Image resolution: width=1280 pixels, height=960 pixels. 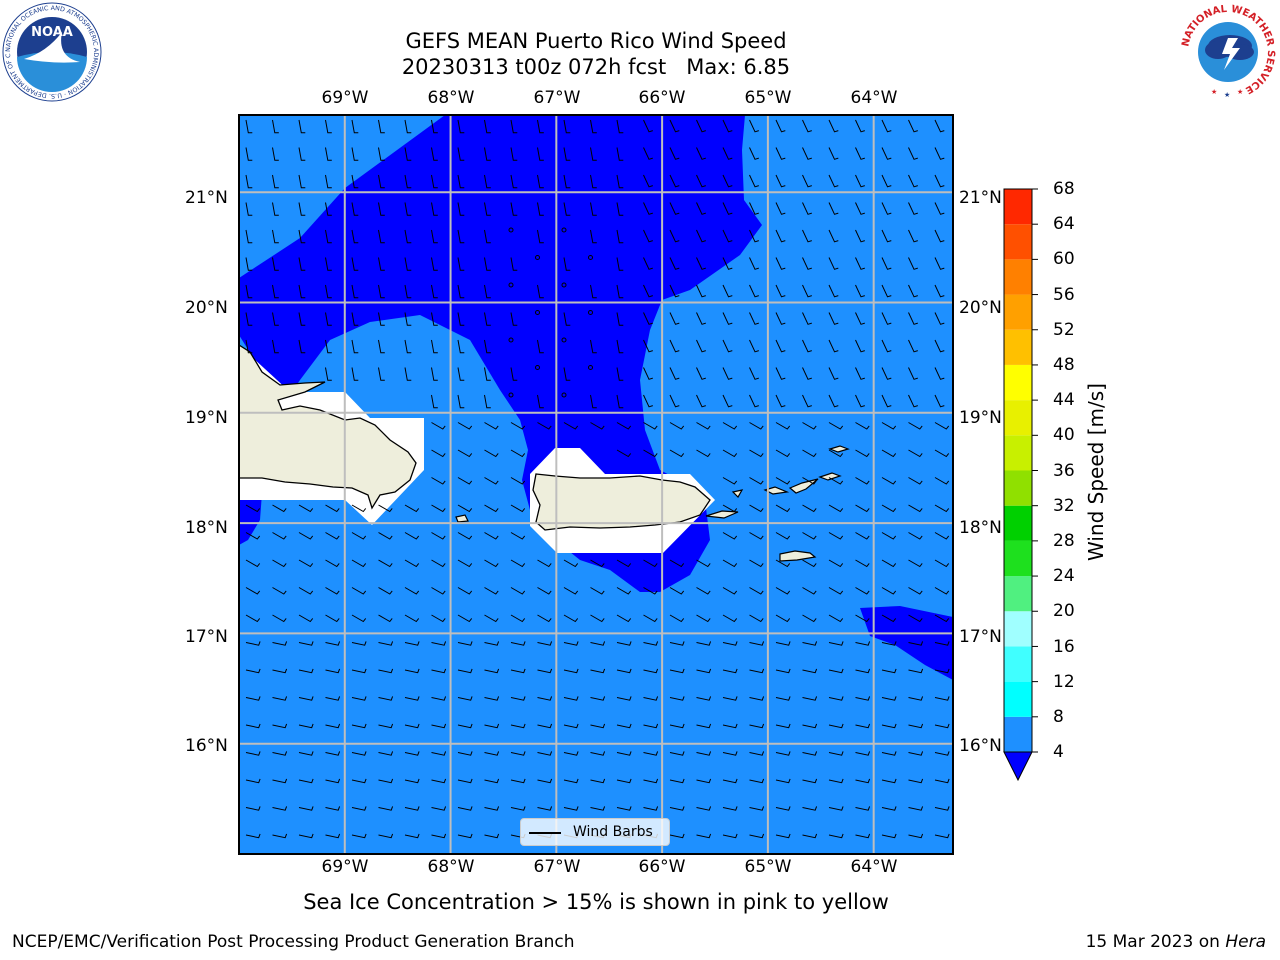 What do you see at coordinates (874, 867) in the screenshot?
I see `lon-label-bottom-64w: 64°W` at bounding box center [874, 867].